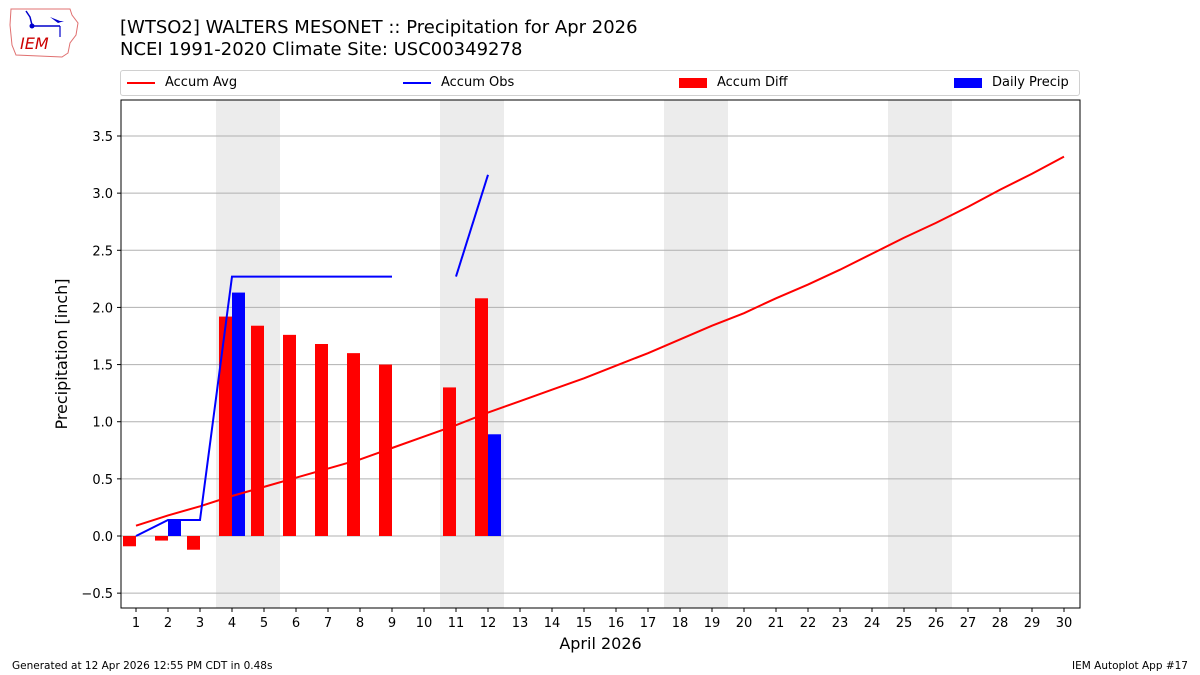  Describe the element at coordinates (840, 623) in the screenshot. I see `x-tick-label: 23` at that location.